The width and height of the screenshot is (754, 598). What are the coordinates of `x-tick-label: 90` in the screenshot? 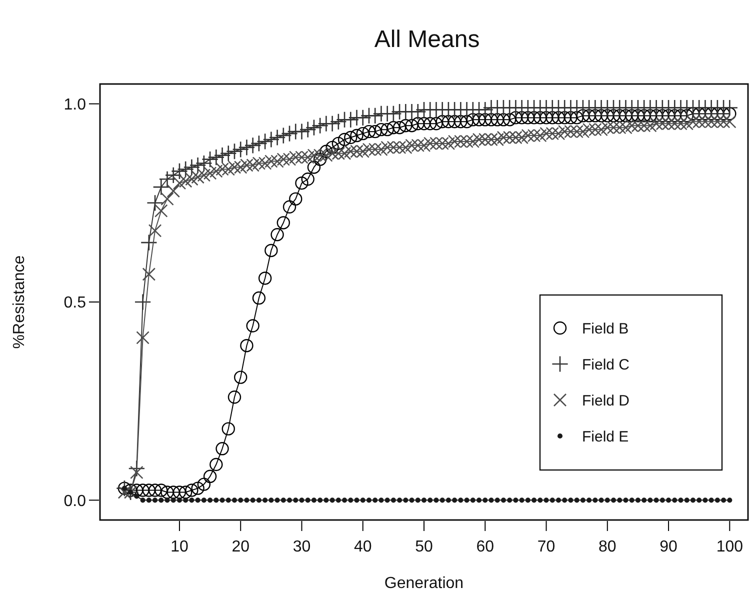 It's located at (669, 547).